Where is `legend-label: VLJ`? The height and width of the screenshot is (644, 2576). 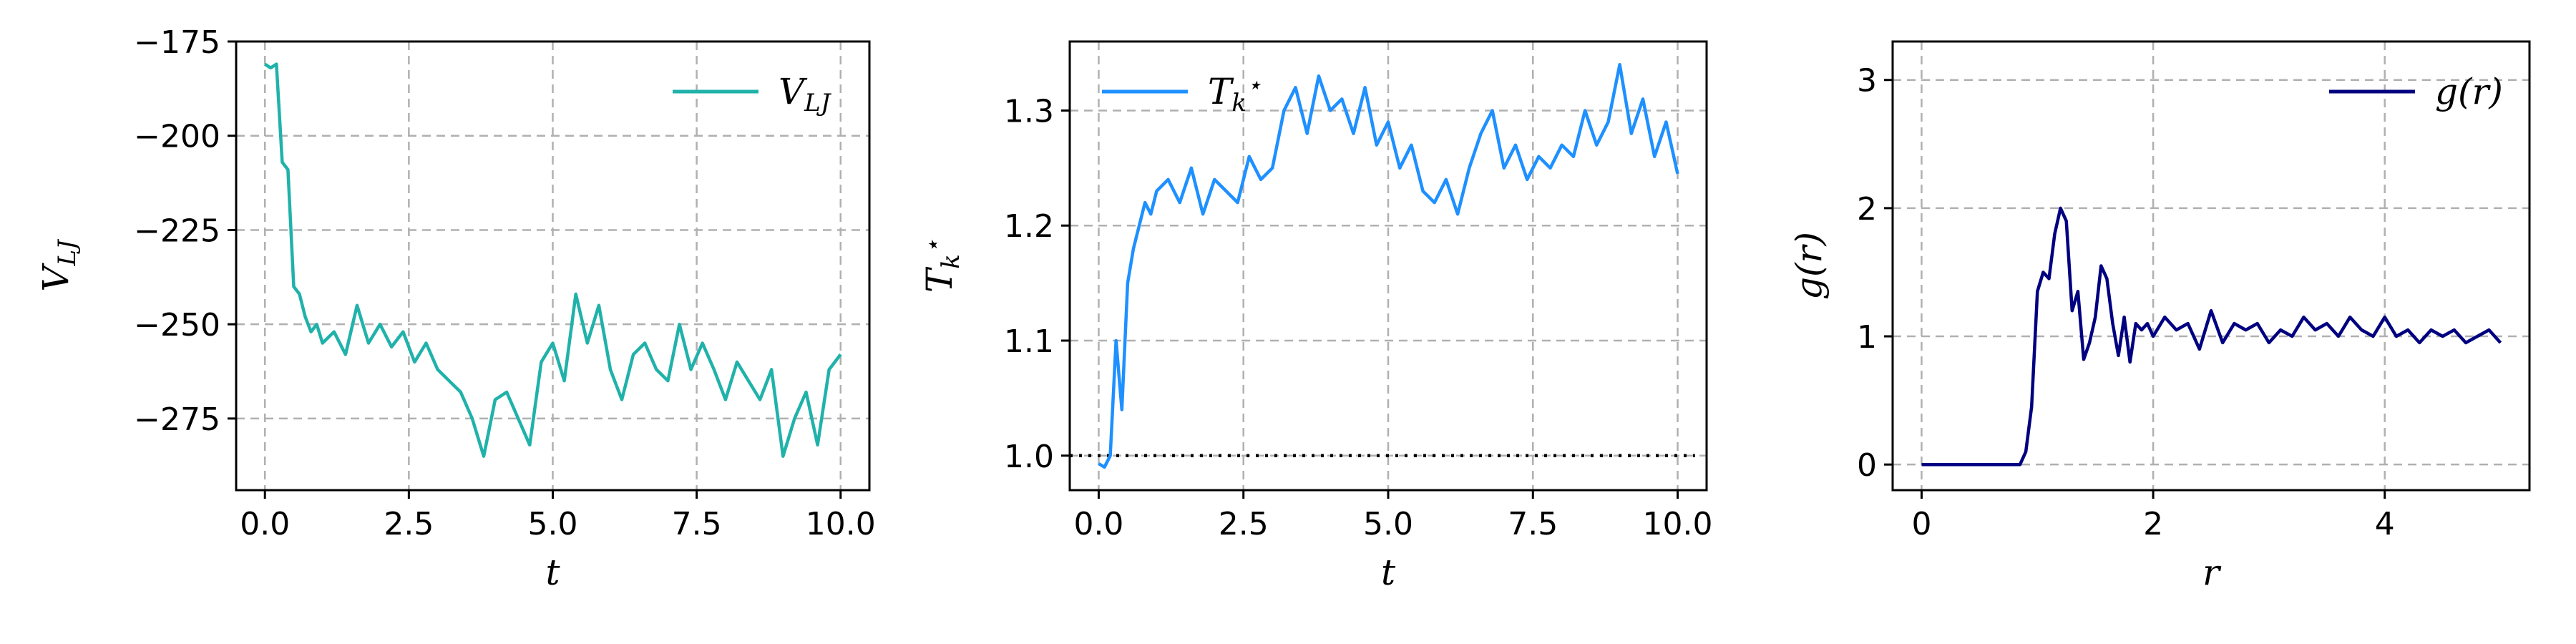
legend-label: VLJ is located at coordinates (805, 94).